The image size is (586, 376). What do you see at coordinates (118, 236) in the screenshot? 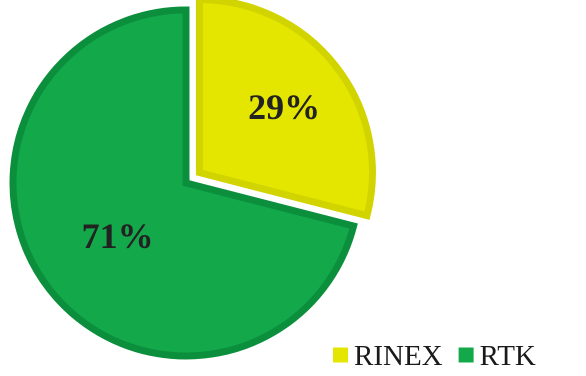
I see `slice-label-rtk: 71%` at bounding box center [118, 236].